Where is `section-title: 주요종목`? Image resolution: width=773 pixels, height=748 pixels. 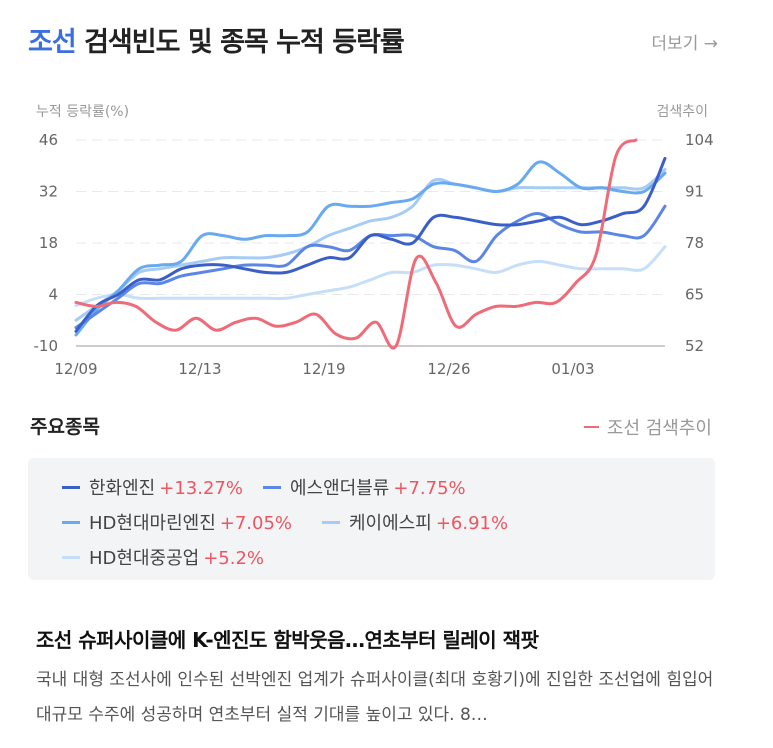
section-title: 주요종목 is located at coordinates (65, 427).